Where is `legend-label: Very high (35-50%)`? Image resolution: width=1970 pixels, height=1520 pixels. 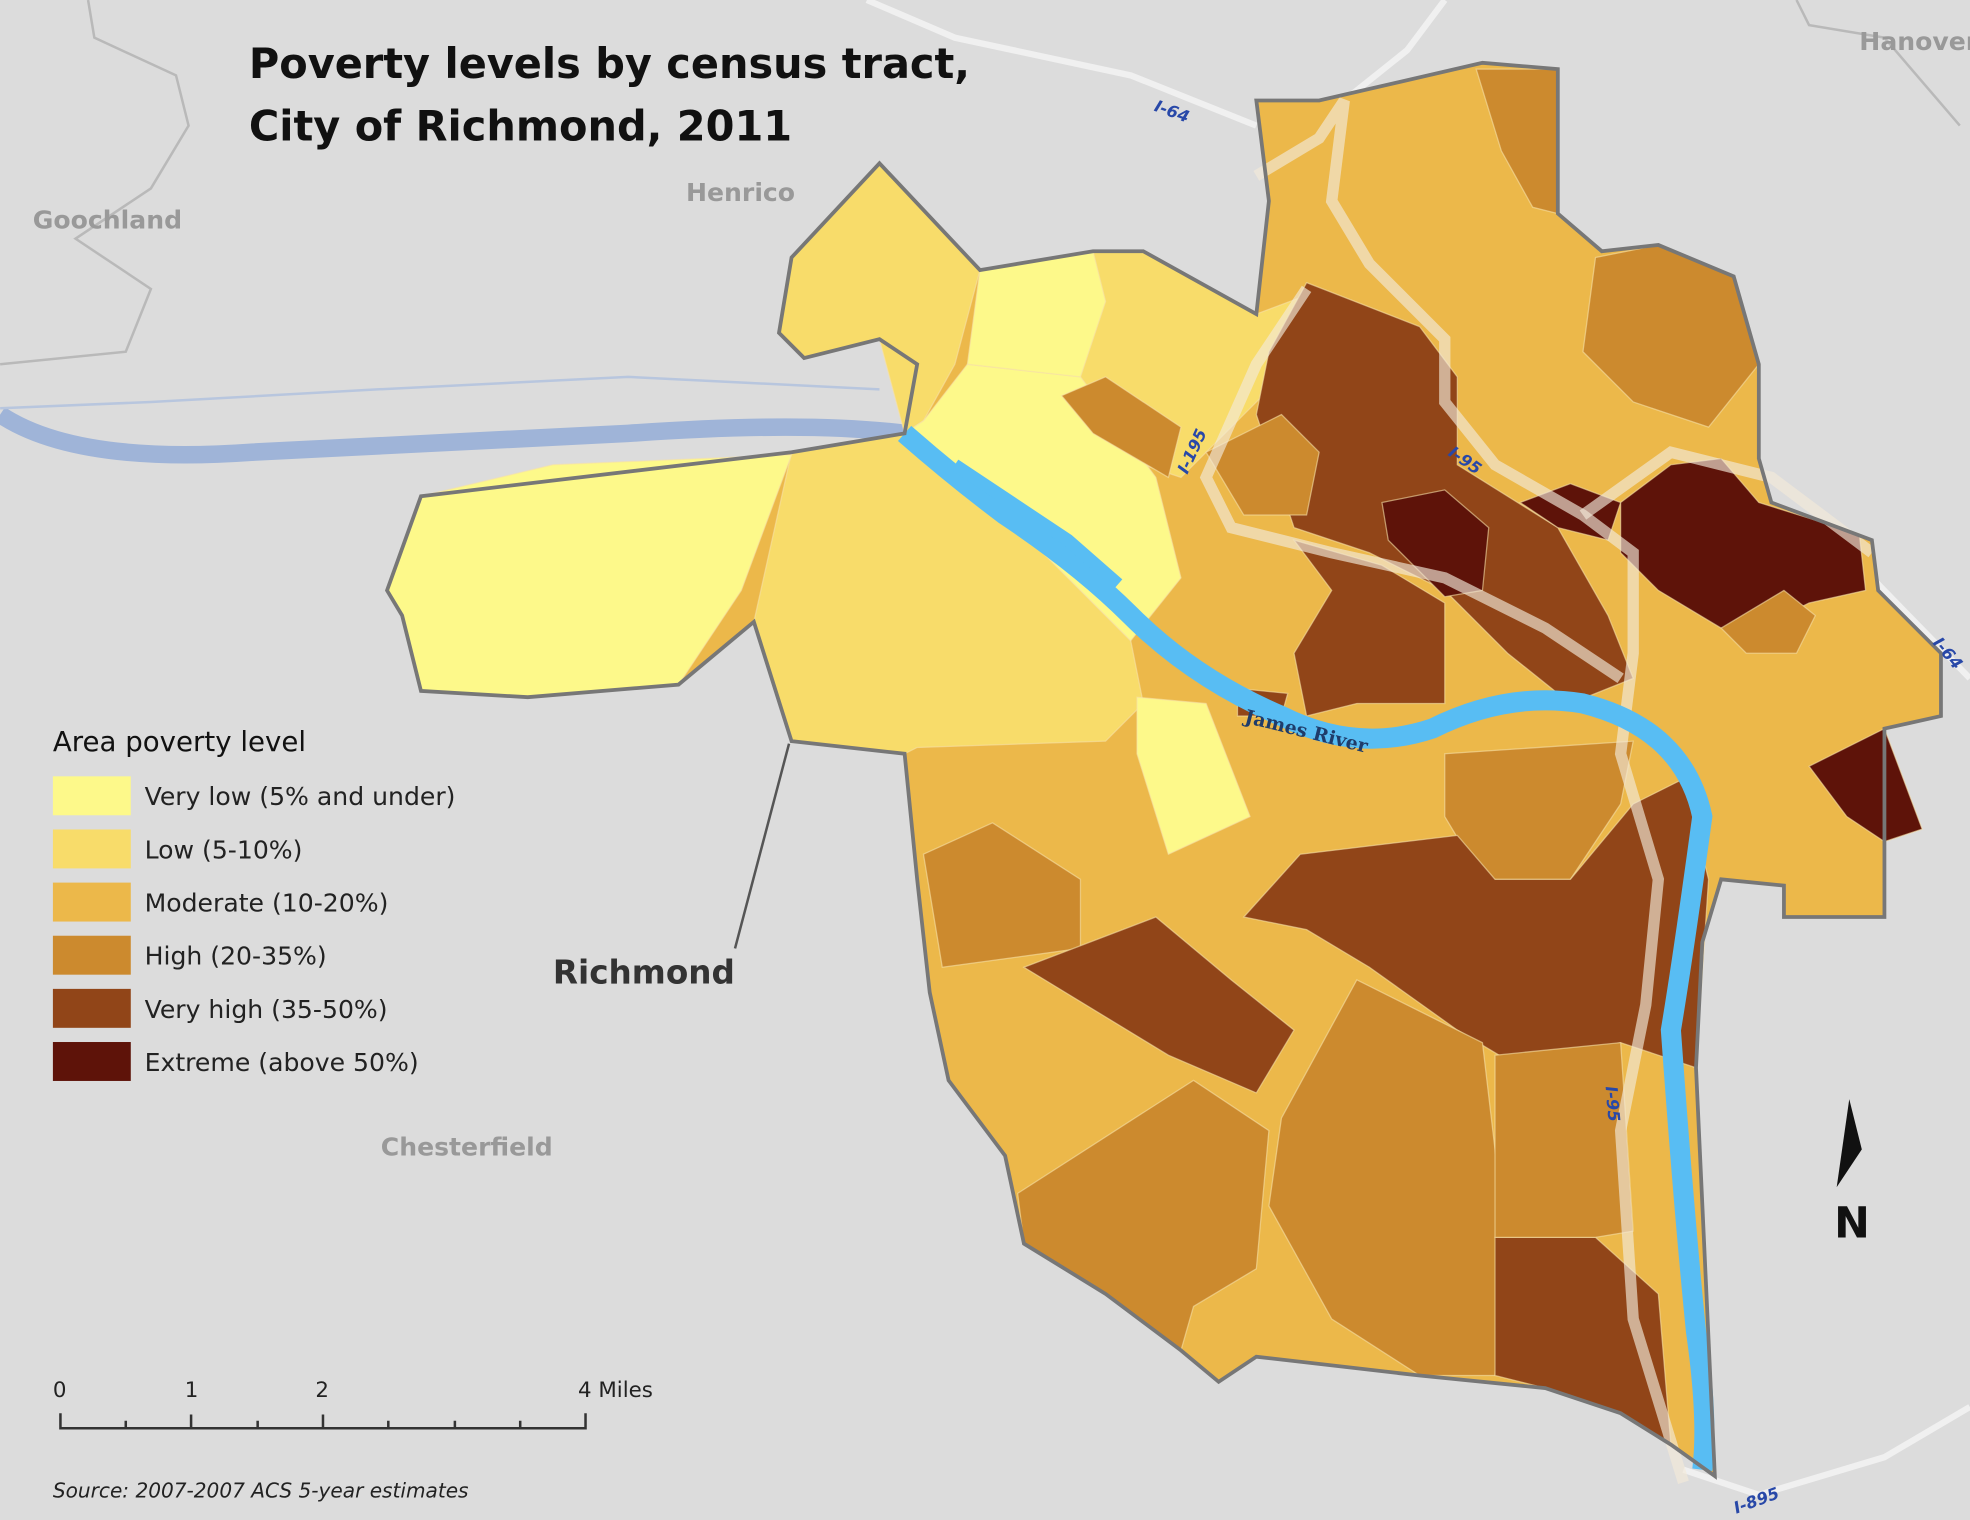
legend-label: Very high (35-50%) is located at coordinates (266, 1009).